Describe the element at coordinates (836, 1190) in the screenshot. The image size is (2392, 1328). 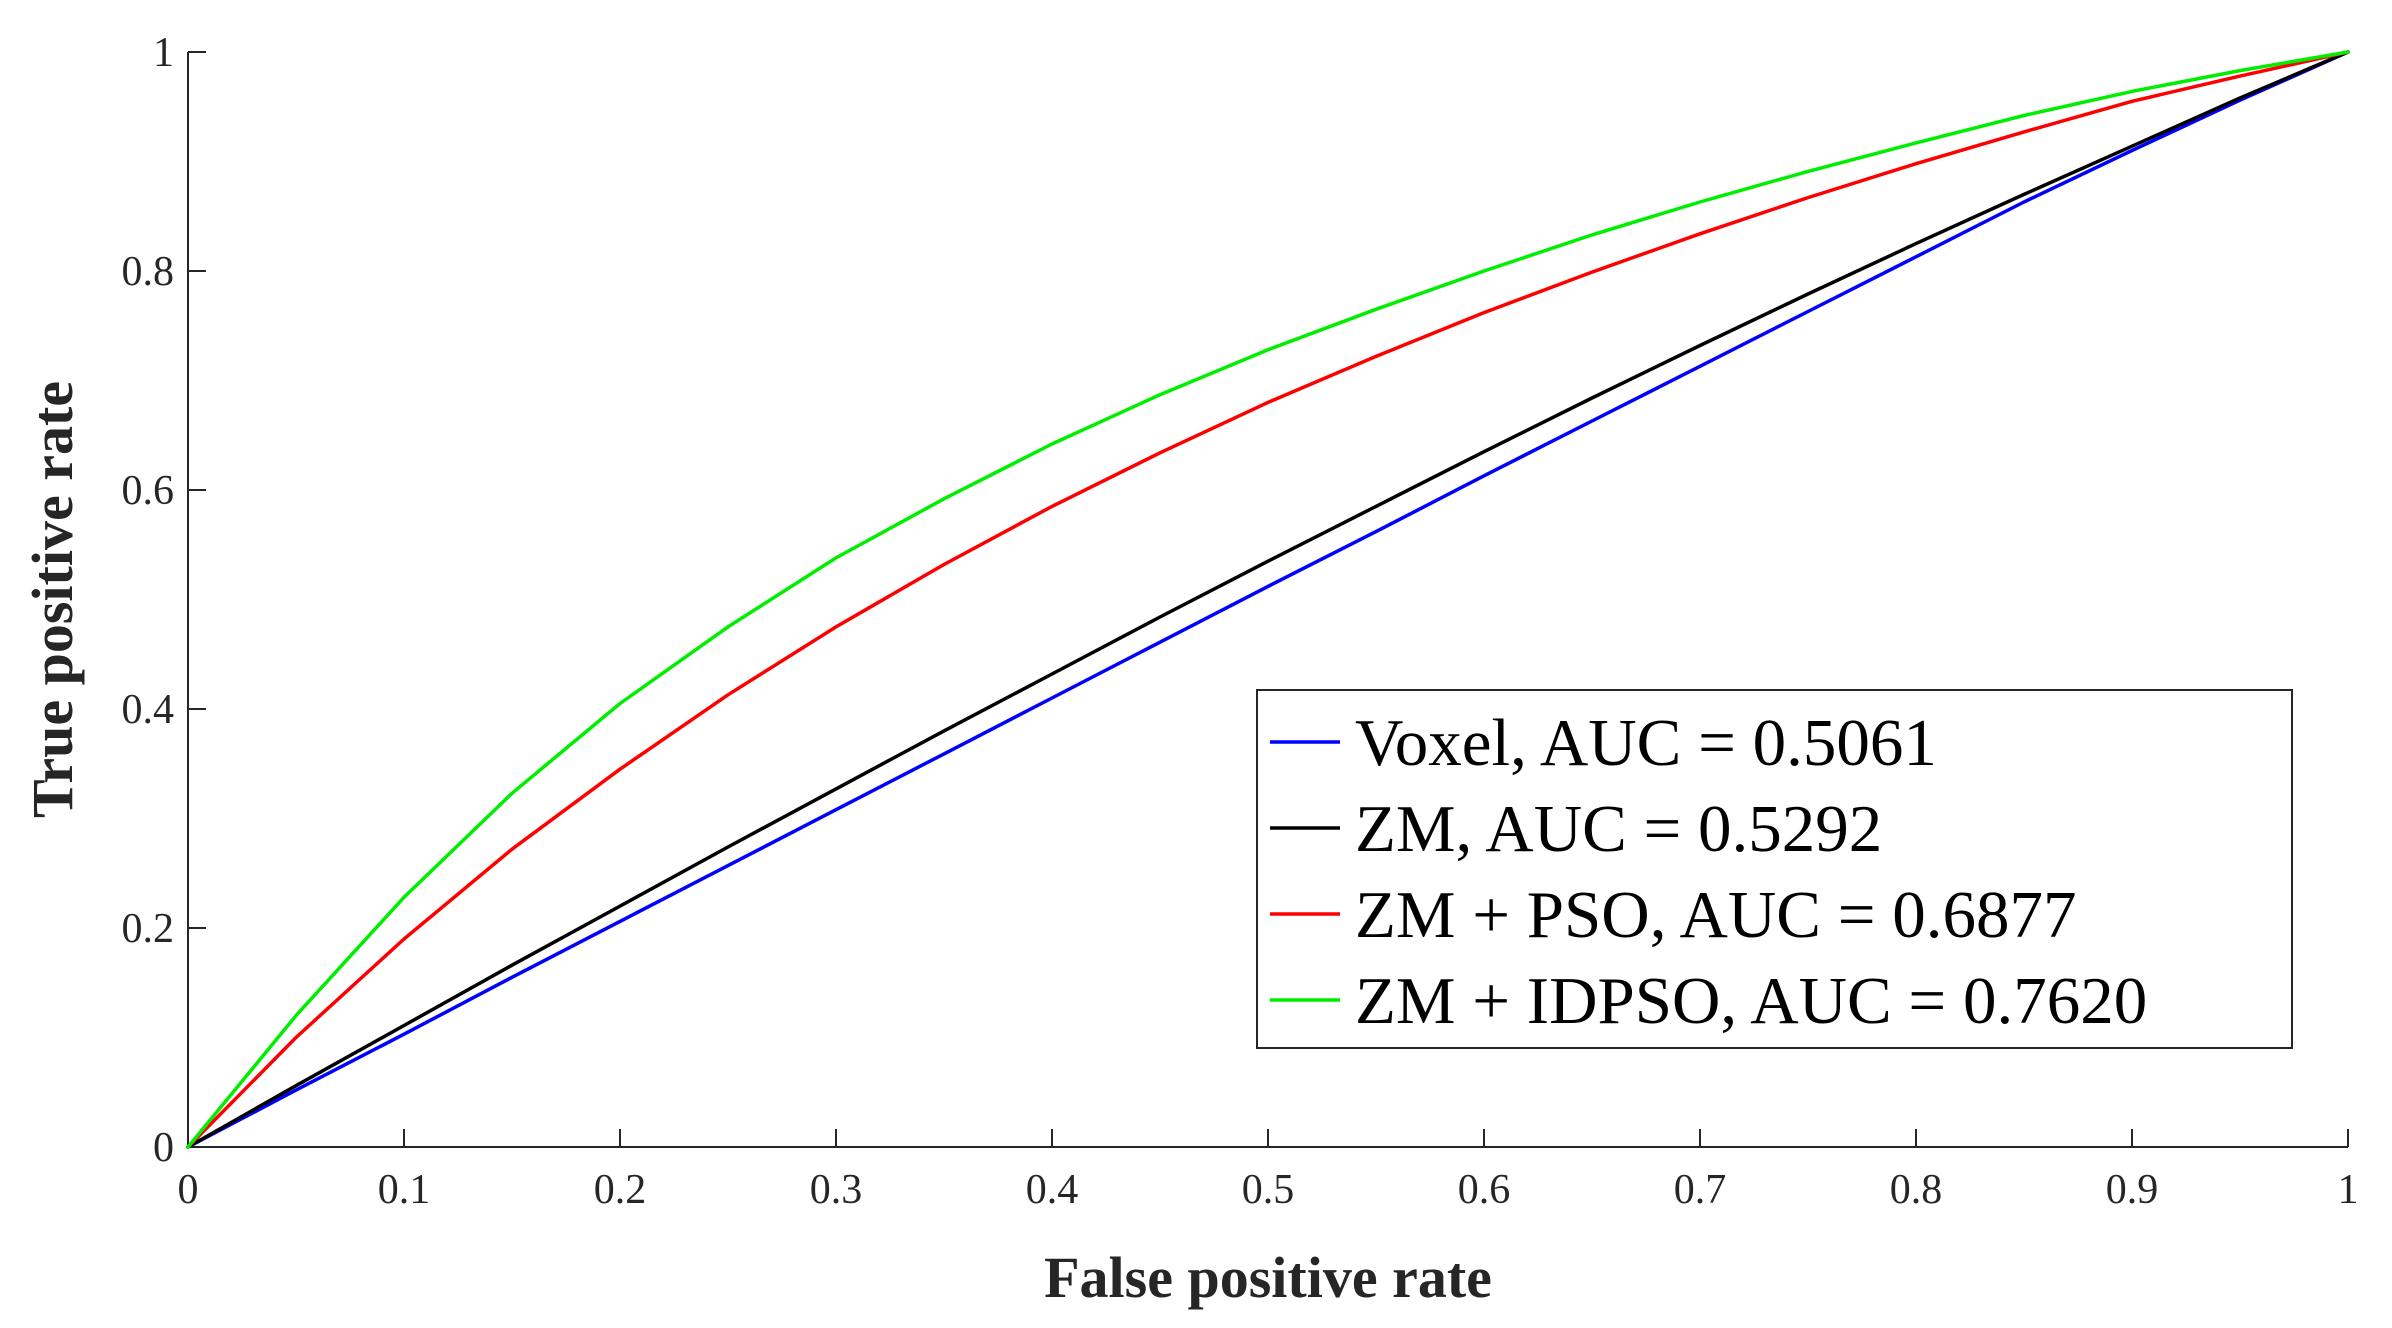
I see `x-tick-label: 0.3` at that location.